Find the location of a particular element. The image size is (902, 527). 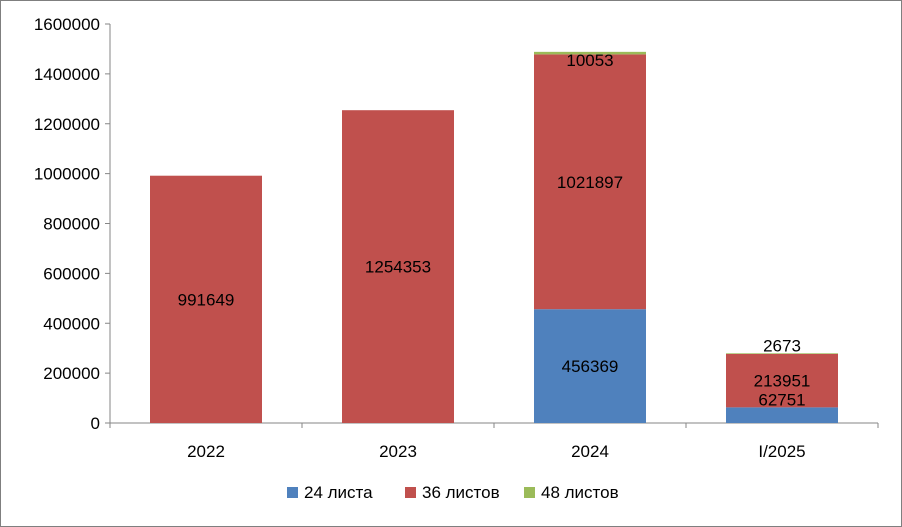

legend-label: 24 листа is located at coordinates (338, 492).